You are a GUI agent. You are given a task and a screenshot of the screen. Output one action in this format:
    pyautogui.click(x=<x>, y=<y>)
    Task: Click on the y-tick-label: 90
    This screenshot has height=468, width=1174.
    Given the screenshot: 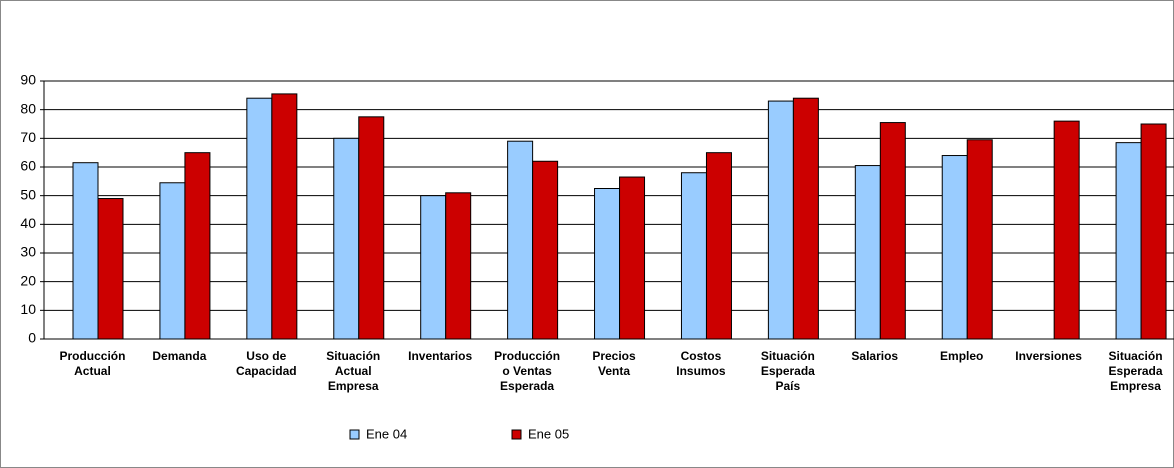 What is the action you would take?
    pyautogui.click(x=28, y=80)
    